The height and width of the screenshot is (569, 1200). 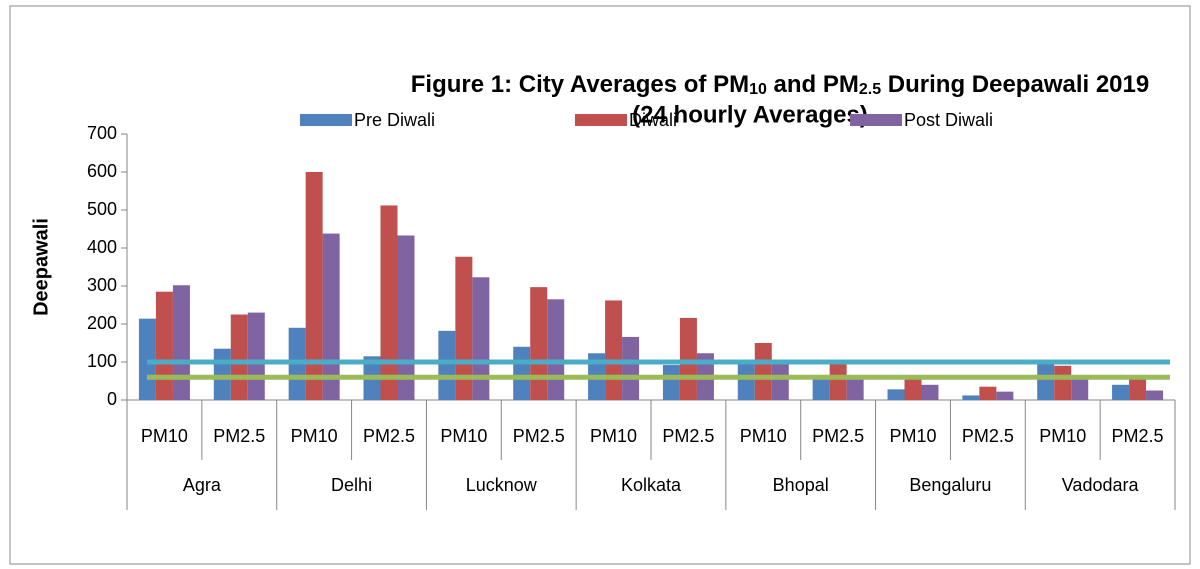 I want to click on legend-label: Pre Diwali, so click(x=394, y=120).